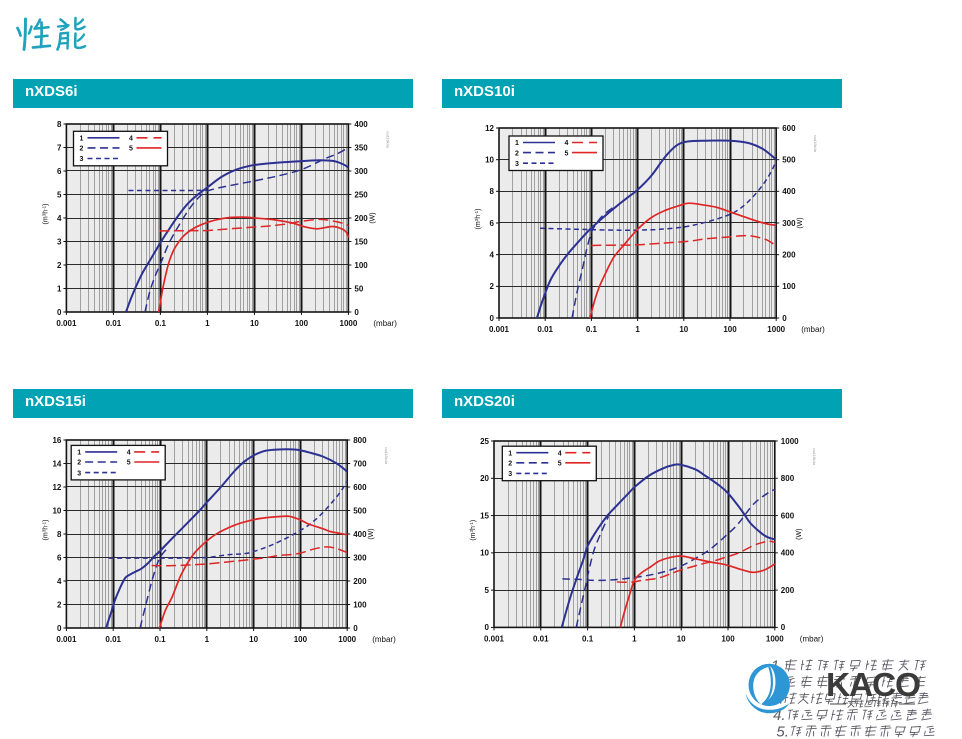  I want to click on svg-text: 15, so click(484, 515).